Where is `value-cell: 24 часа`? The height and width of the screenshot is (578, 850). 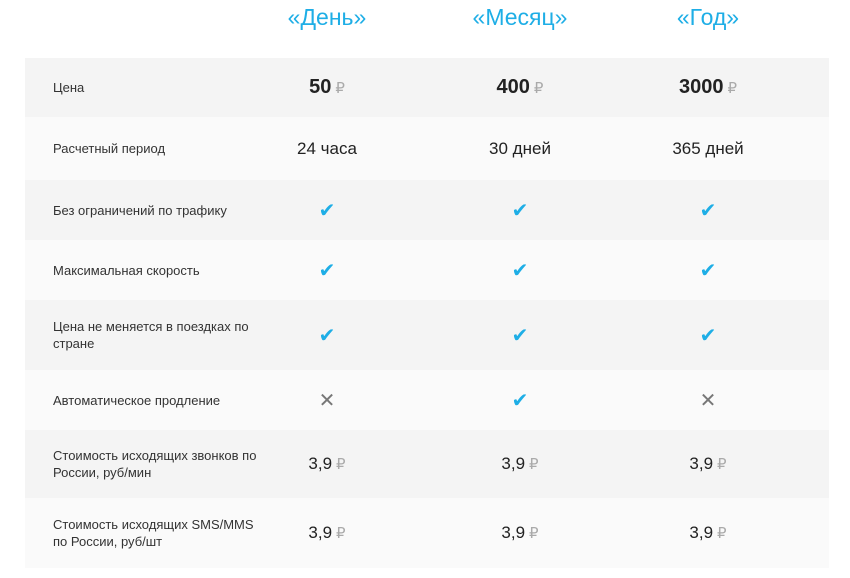 value-cell: 24 часа is located at coordinates (327, 149).